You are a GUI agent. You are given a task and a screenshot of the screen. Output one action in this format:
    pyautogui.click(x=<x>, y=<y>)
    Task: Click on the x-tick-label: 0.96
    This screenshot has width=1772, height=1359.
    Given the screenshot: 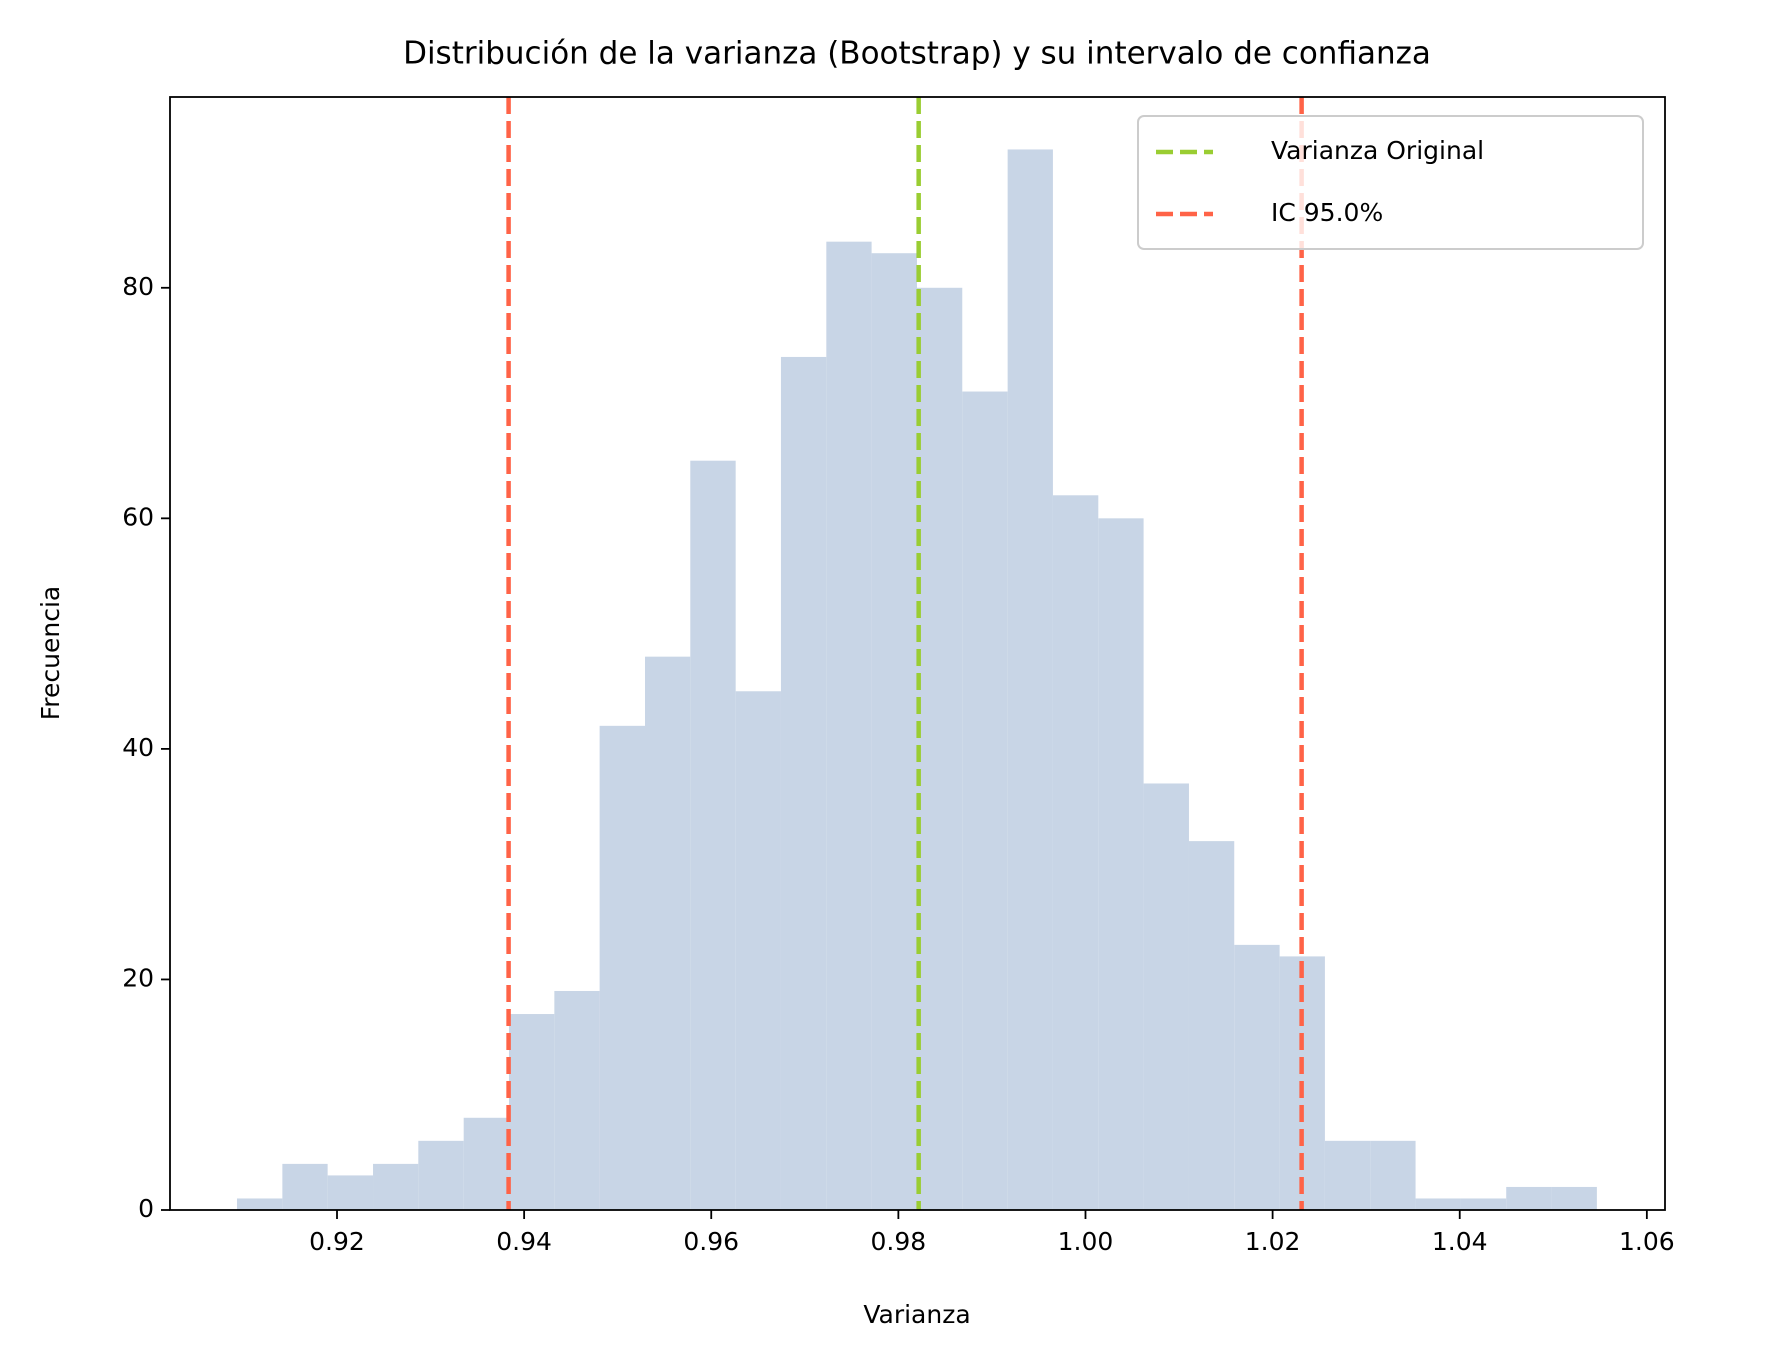 What is the action you would take?
    pyautogui.click(x=711, y=1241)
    